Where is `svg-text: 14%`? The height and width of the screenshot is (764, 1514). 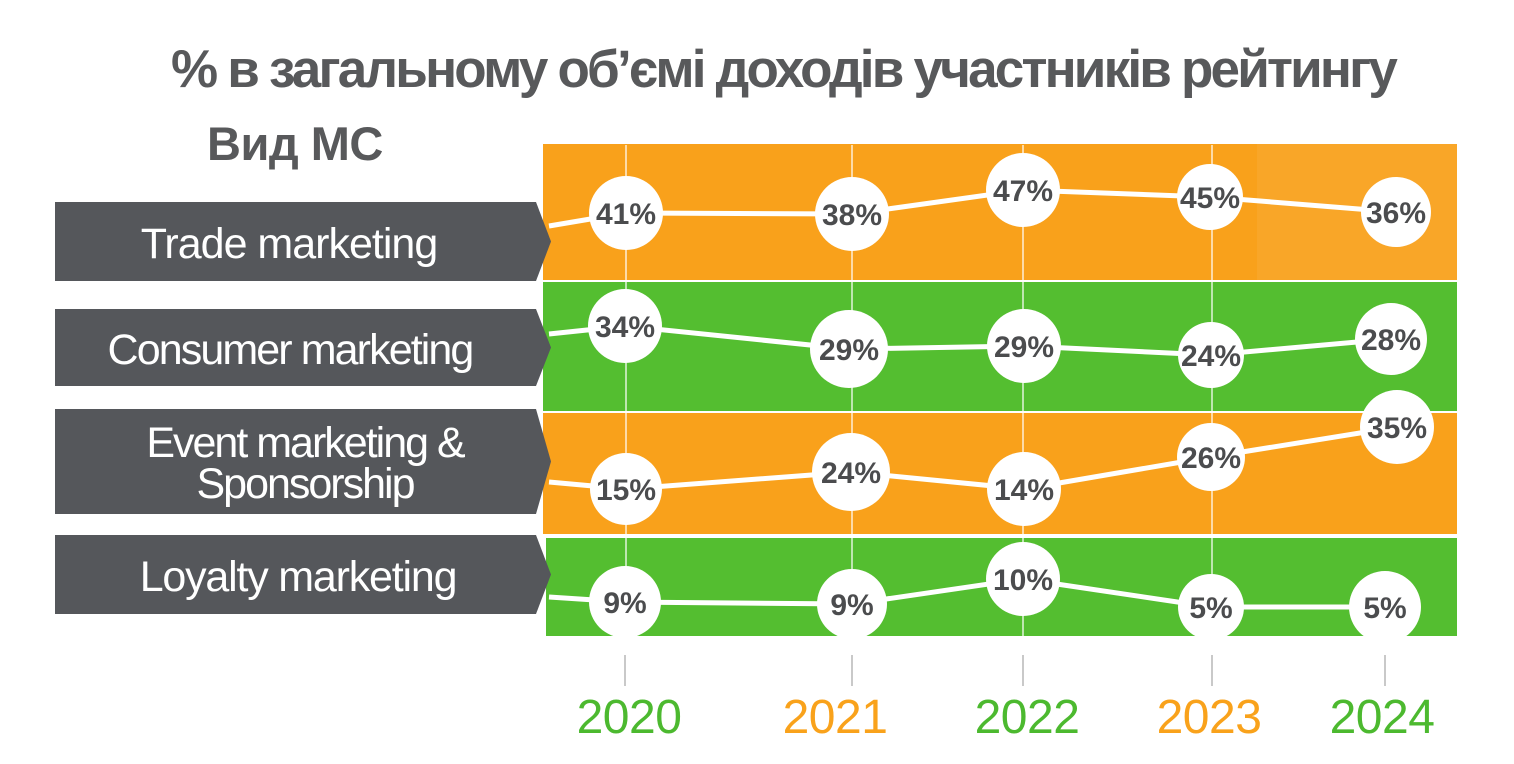 svg-text: 14% is located at coordinates (1024, 490).